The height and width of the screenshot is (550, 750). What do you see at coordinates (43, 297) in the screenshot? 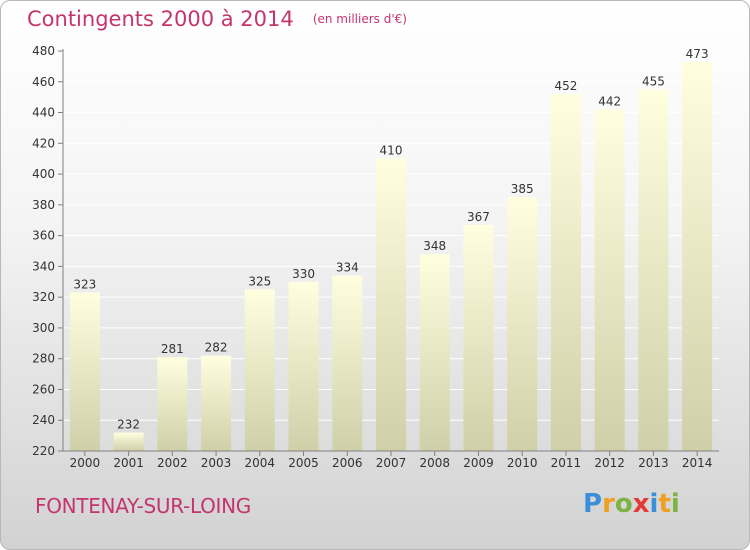
I see `y-tick-label: 320` at bounding box center [43, 297].